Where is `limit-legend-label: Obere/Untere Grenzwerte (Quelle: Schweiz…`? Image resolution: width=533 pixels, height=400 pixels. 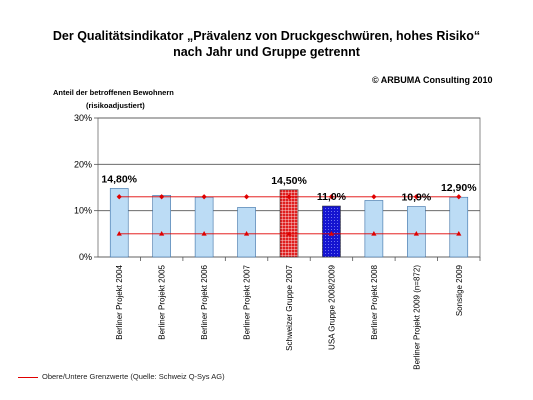 limit-legend-label: Obere/Untere Grenzwerte (Quelle: Schweiz… is located at coordinates (133, 376).